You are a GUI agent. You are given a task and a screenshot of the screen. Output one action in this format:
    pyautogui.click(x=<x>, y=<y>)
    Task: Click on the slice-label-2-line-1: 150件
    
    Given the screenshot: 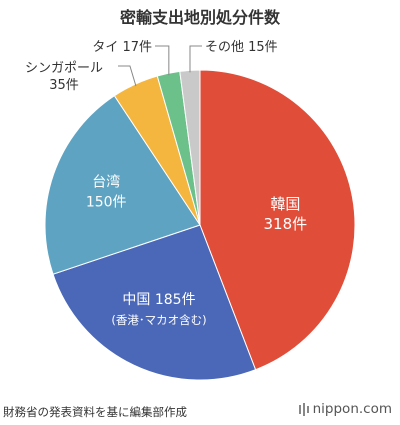 What is the action you would take?
    pyautogui.click(x=106, y=203)
    